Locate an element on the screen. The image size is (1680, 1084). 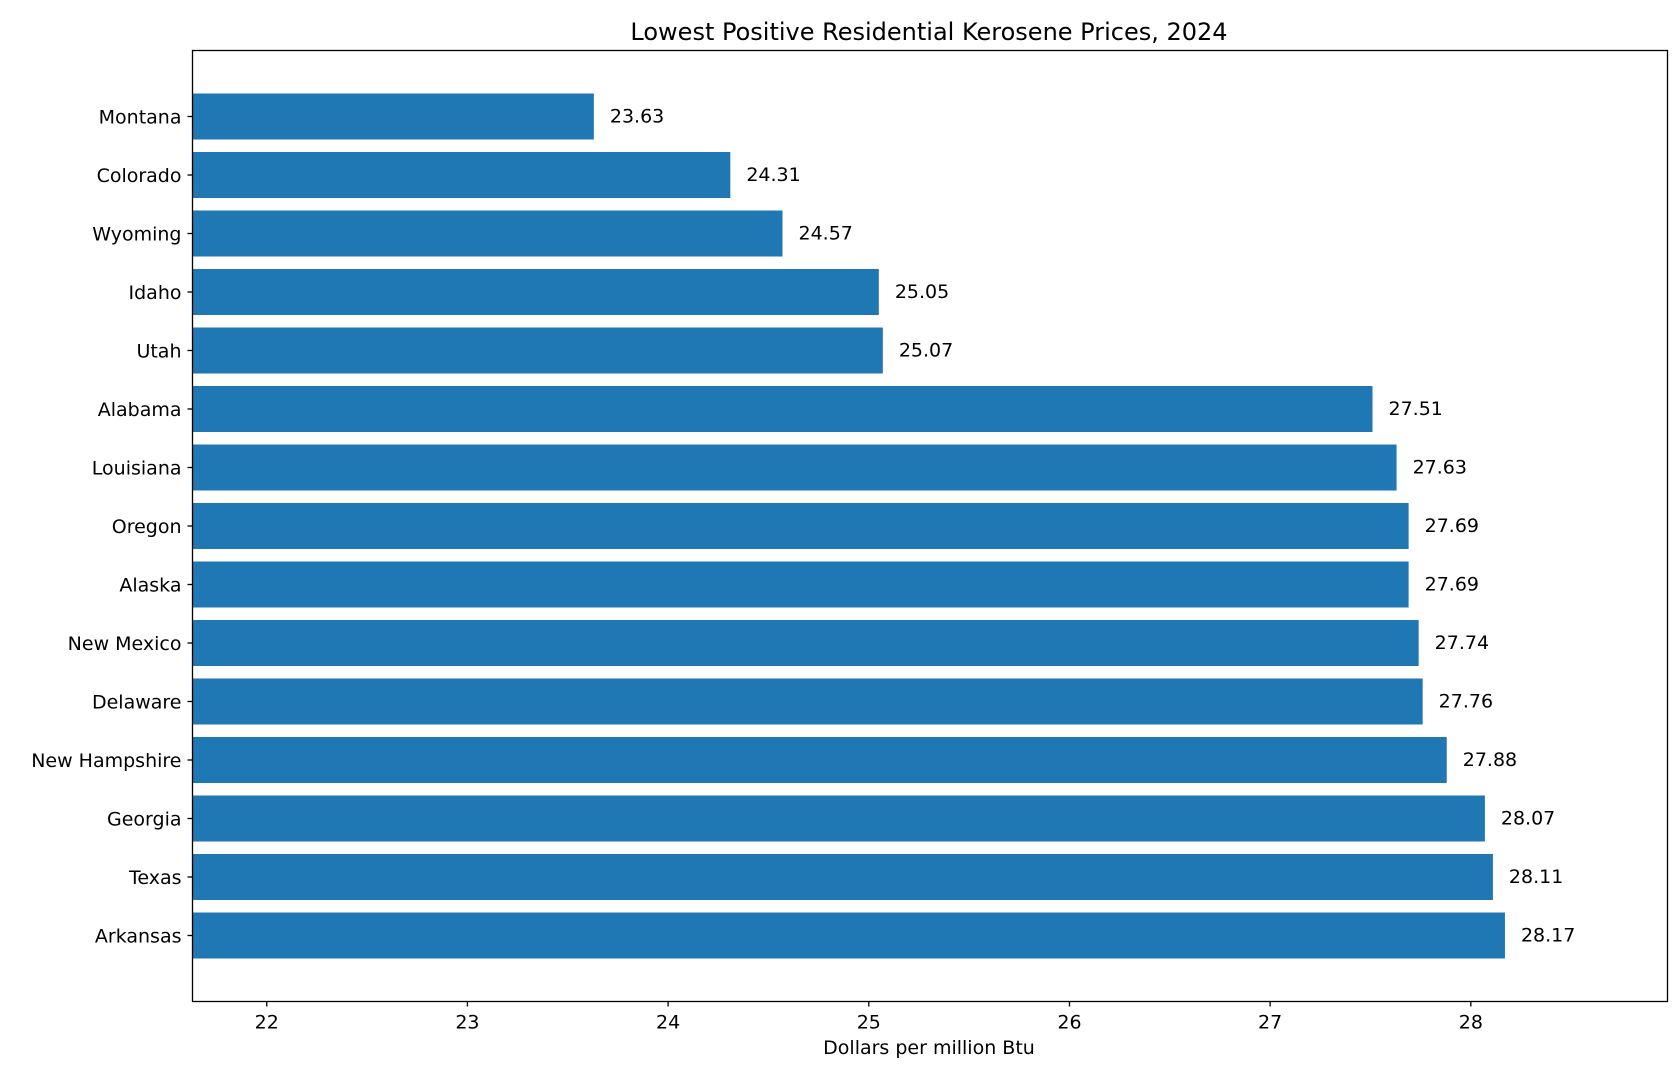
x-axis: 22 23 24 25 26 27 28 is located at coordinates (869, 1017).